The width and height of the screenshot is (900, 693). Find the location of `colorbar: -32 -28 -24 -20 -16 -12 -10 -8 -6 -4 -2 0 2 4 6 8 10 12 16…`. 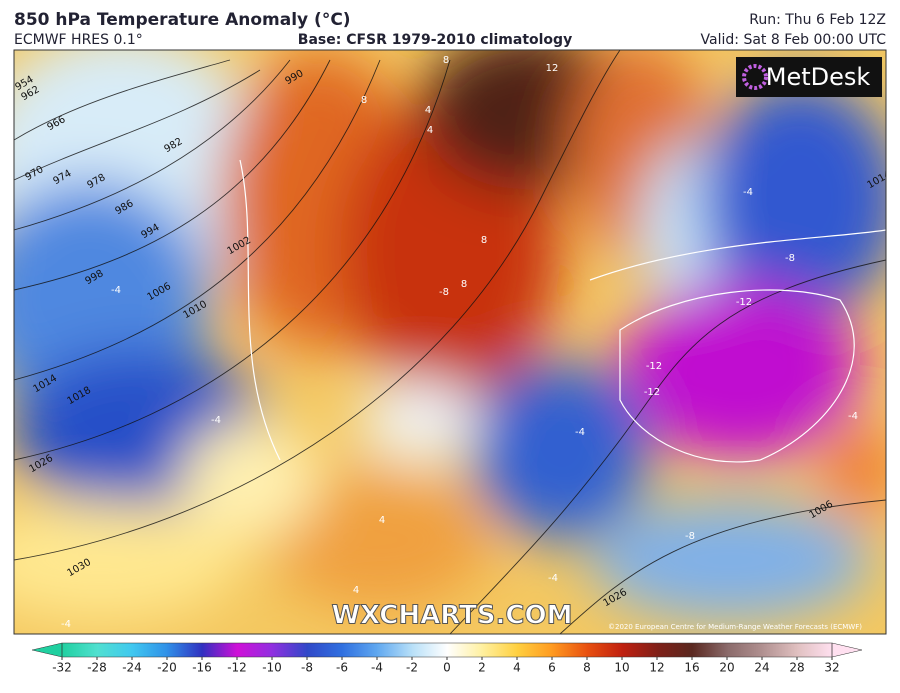

colorbar: -32 -28 -24 -20 -16 -12 -10 -8 -6 -4 -2 0 2 4 6 8 10 12 16… is located at coordinates (447, 658).